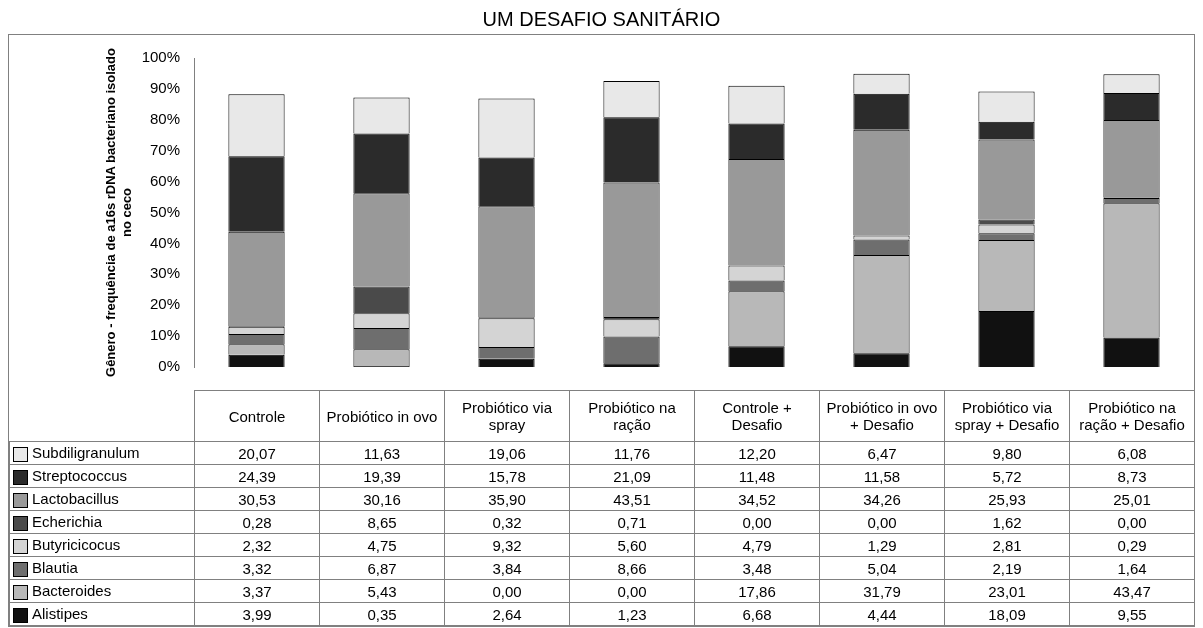 The width and height of the screenshot is (1203, 628). Describe the element at coordinates (102, 568) in the screenshot. I see `legend-label: Blautia` at that location.